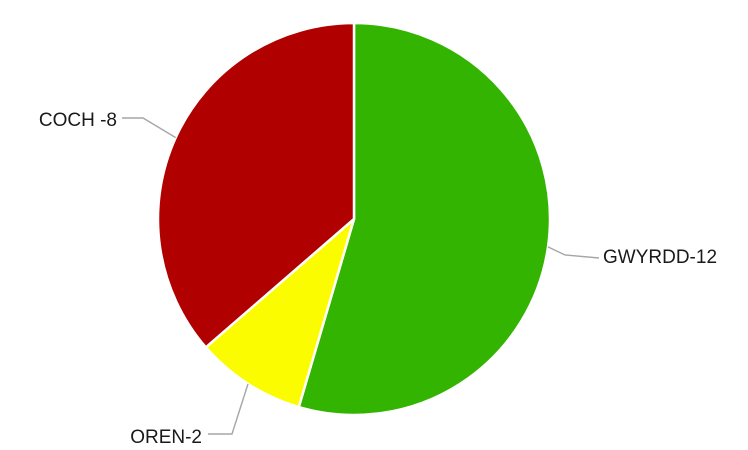 The height and width of the screenshot is (450, 748). What do you see at coordinates (228, 409) in the screenshot?
I see `leader-line-oren` at bounding box center [228, 409].